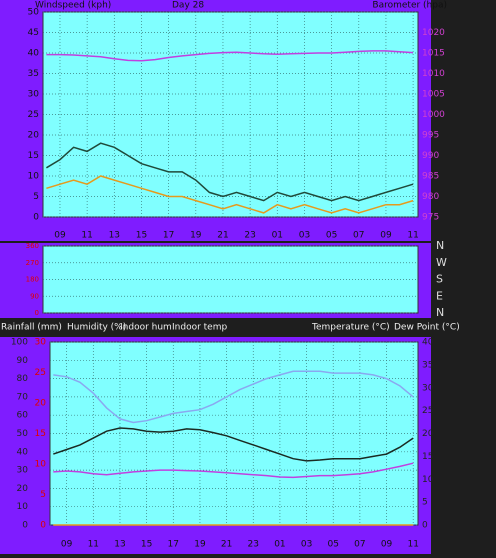 Image resolution: width=496 pixels, height=558 pixels. I want to click on y2-tick-label: S, so click(439, 279).